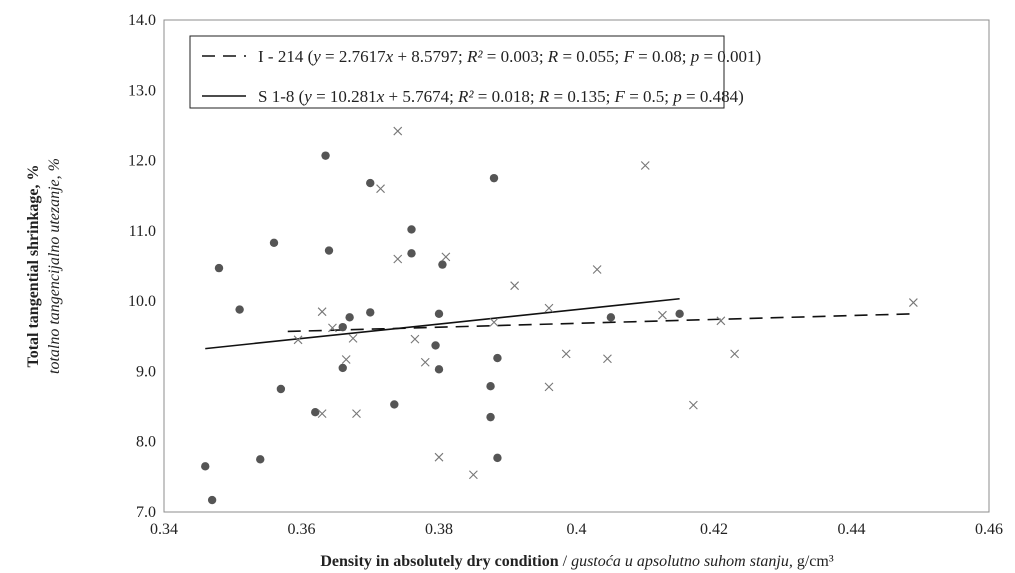 This screenshot has height=573, width=1015. Describe the element at coordinates (553, 56) in the screenshot. I see `legend-equation-part: R` at that location.